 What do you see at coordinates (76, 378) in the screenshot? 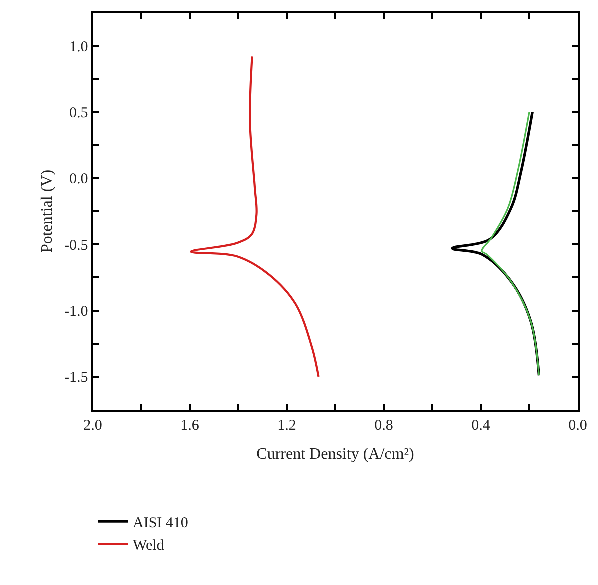
I see `y-tick-label: -1.5` at bounding box center [76, 378].